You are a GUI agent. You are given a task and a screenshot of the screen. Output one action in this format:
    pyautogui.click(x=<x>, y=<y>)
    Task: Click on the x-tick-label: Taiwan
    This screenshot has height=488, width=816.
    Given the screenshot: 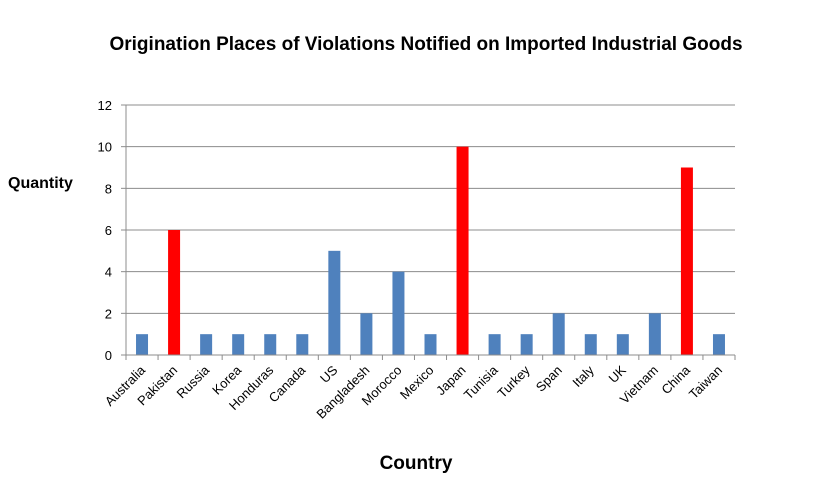 What is the action you would take?
    pyautogui.click(x=705, y=382)
    